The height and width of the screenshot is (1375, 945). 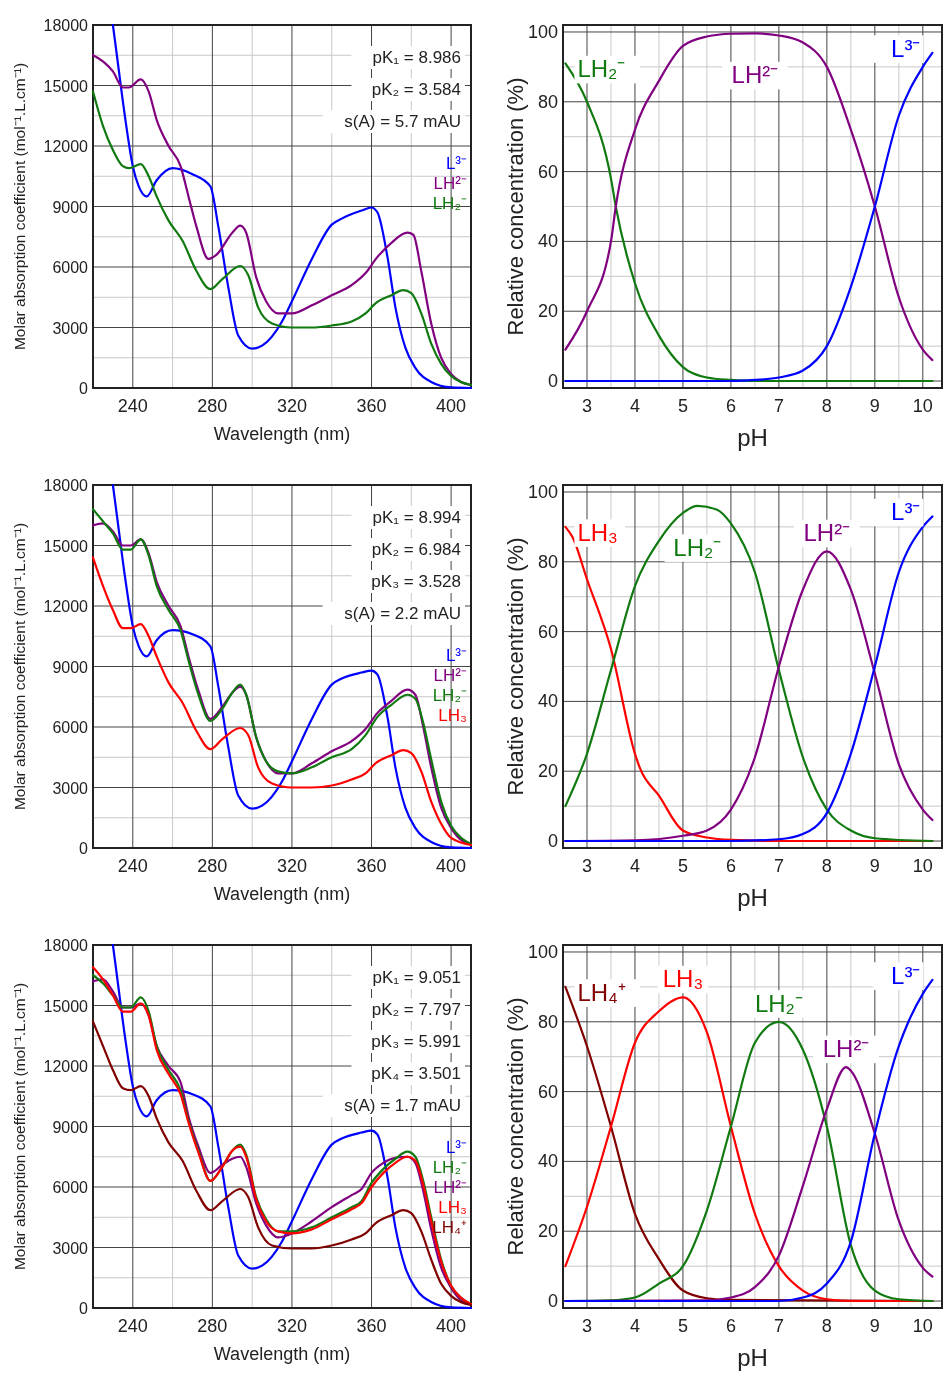 What do you see at coordinates (402, 1105) in the screenshot?
I see `annotation: s(A) = 1.7 mAU` at bounding box center [402, 1105].